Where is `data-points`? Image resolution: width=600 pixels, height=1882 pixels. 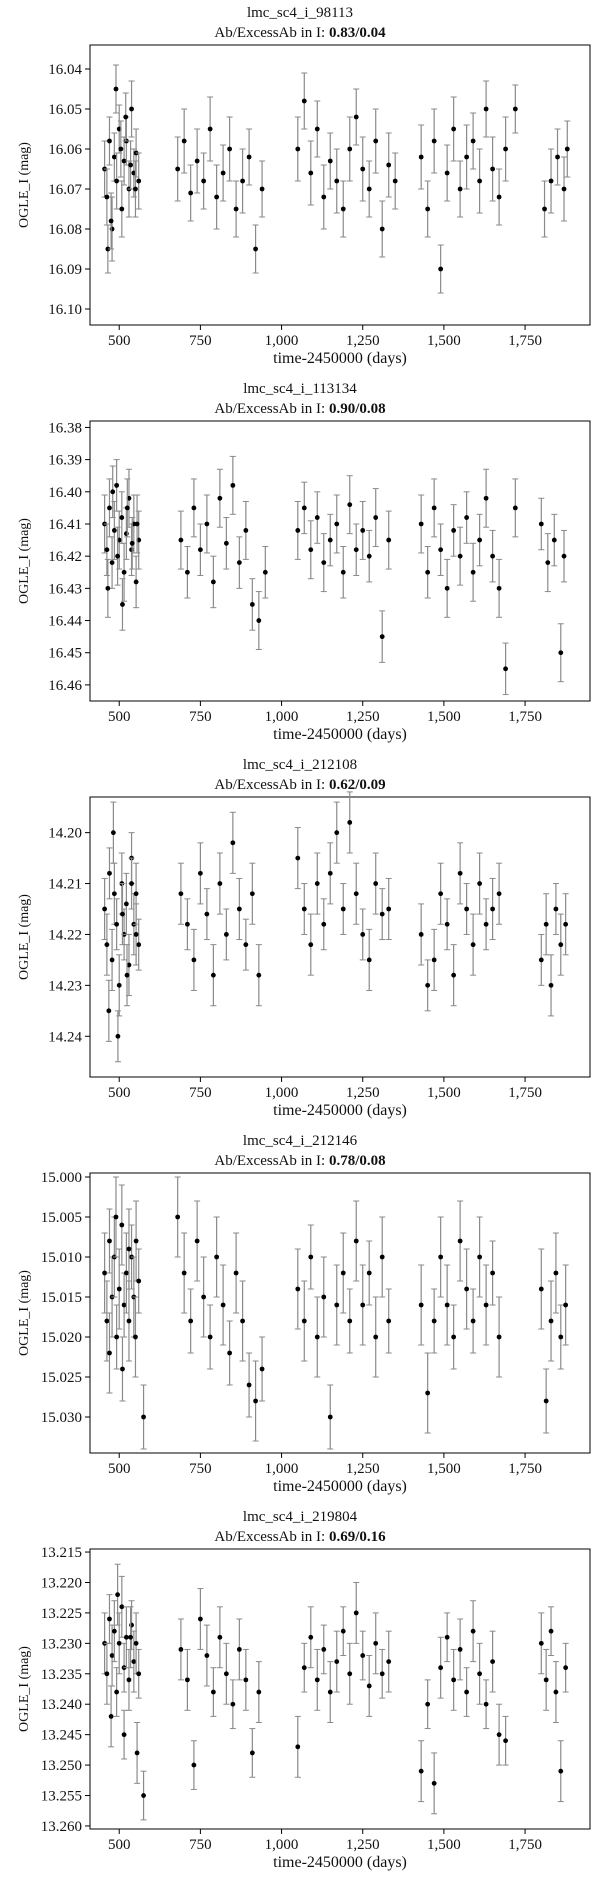 data-points is located at coordinates (334, 575).